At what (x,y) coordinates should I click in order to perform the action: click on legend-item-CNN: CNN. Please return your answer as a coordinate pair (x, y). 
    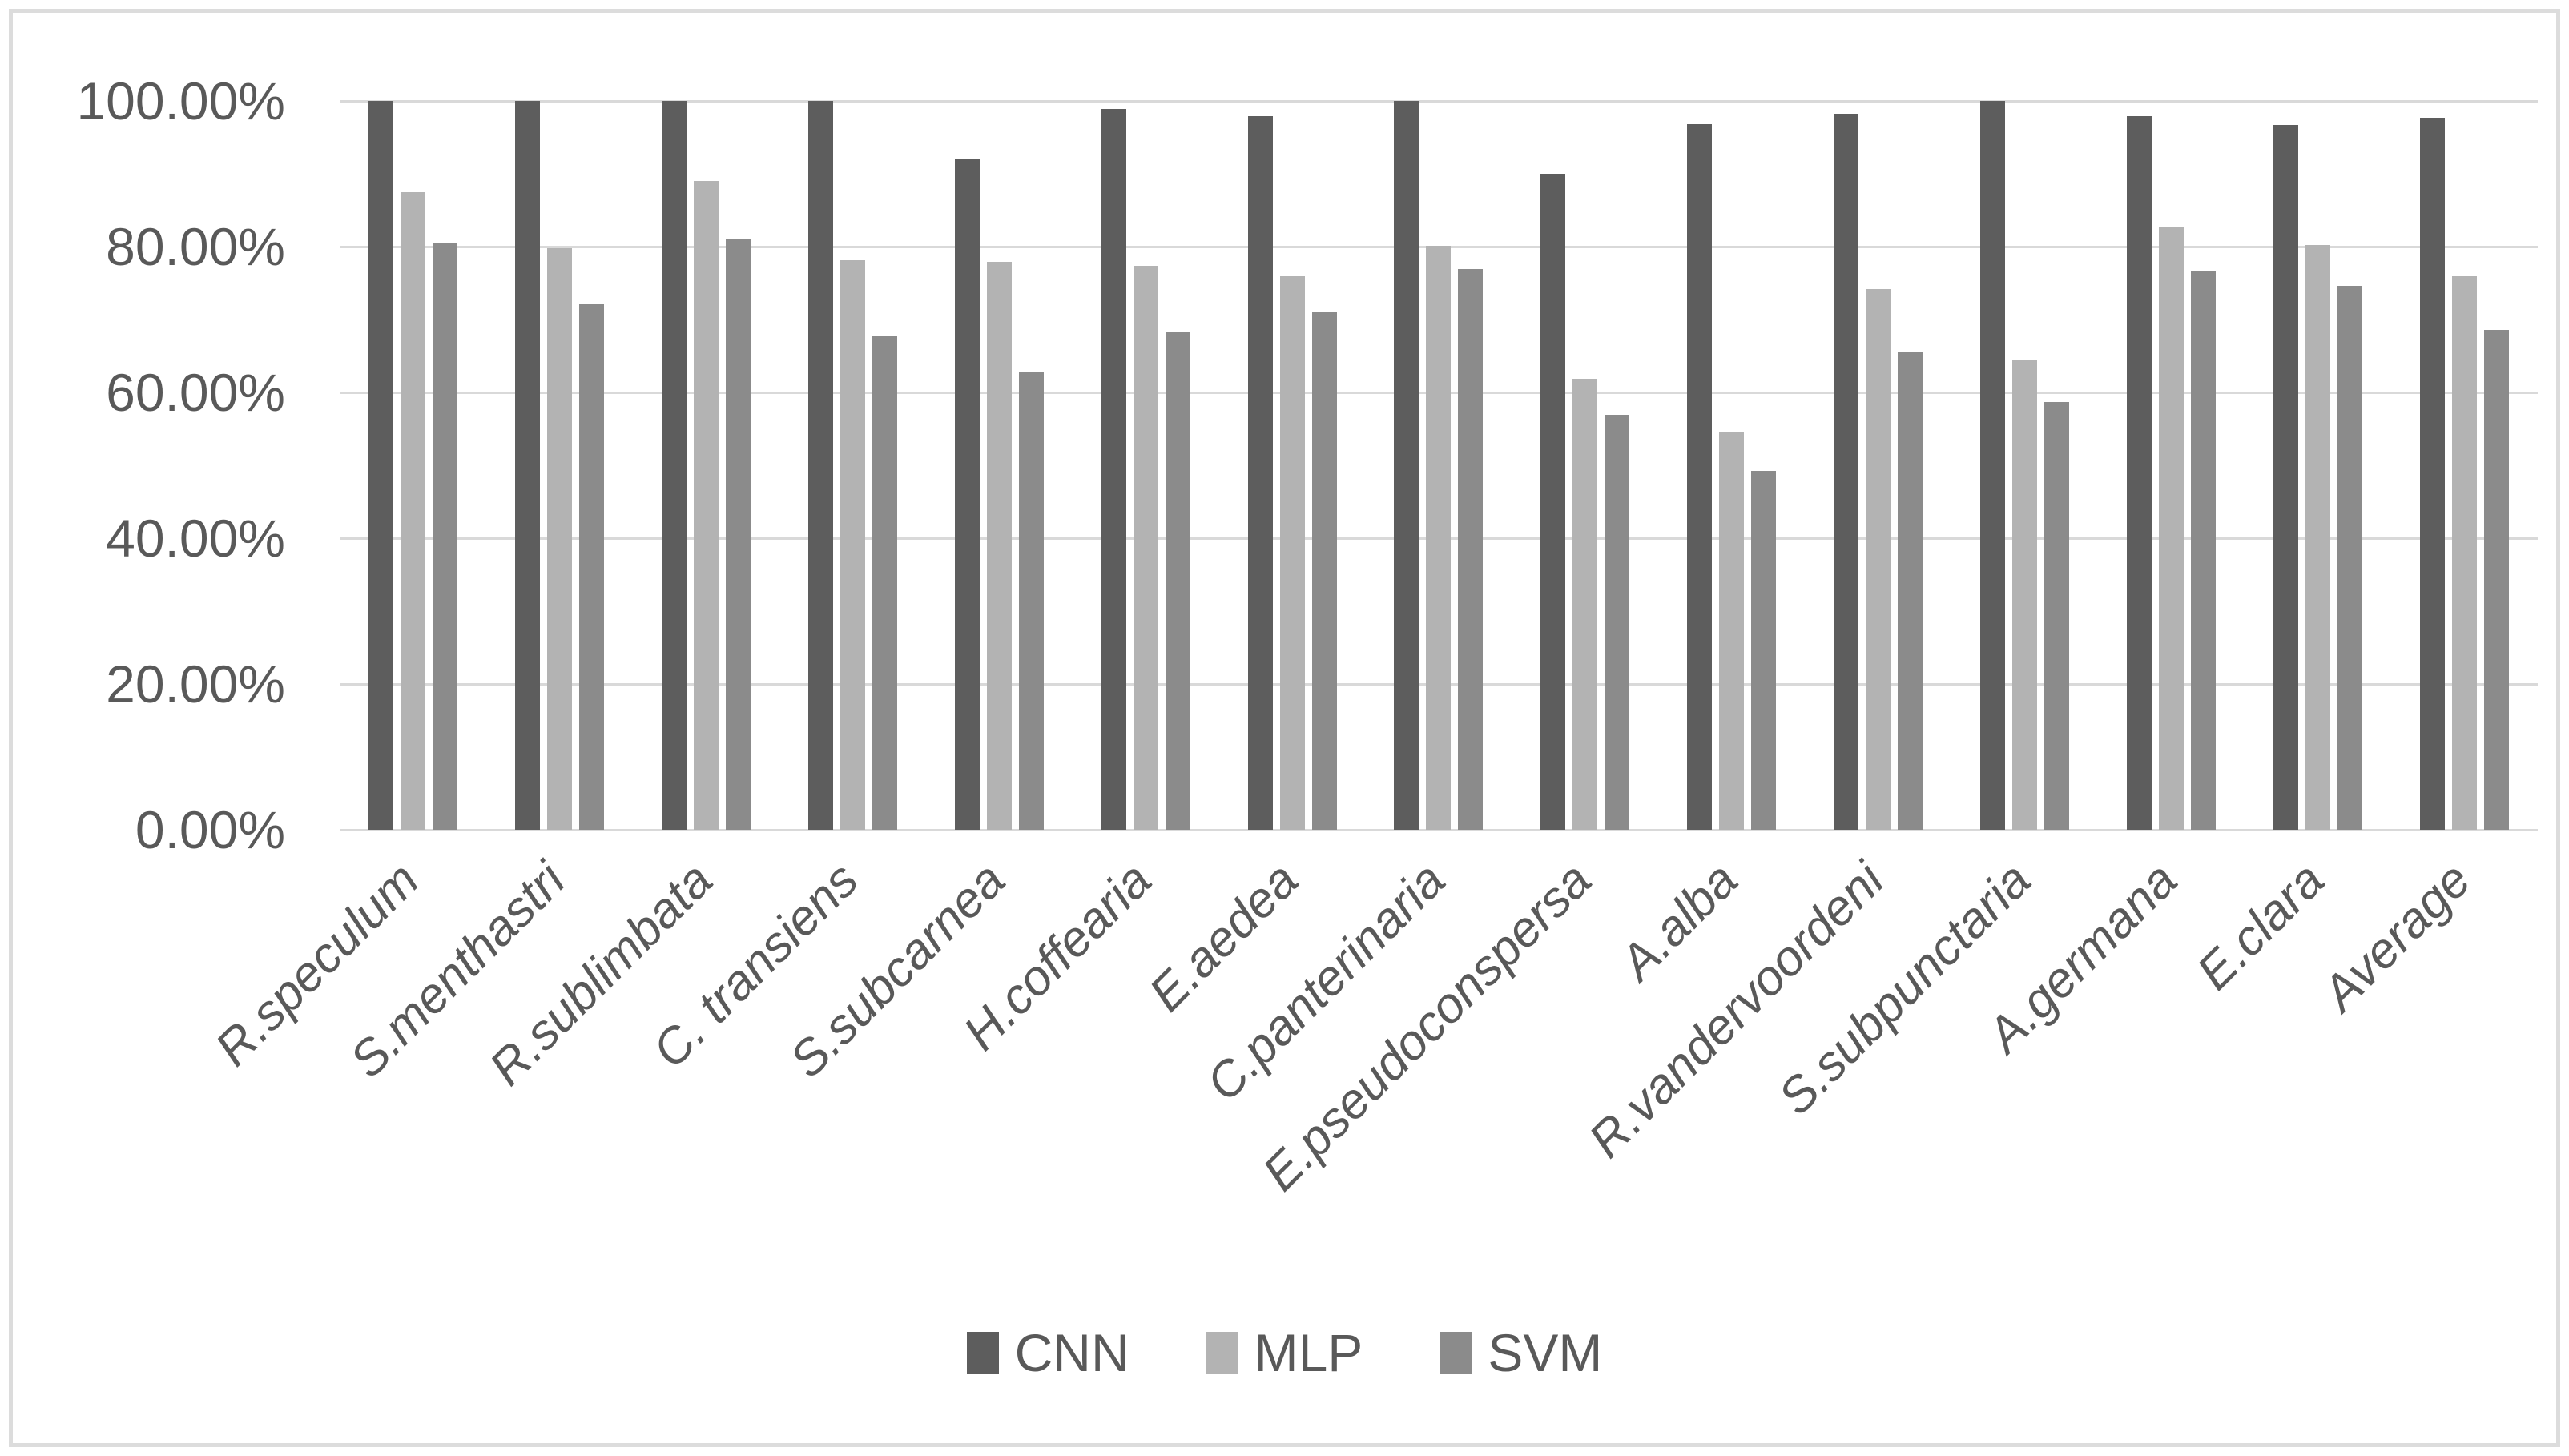
    Looking at the image, I should click on (1047, 1352).